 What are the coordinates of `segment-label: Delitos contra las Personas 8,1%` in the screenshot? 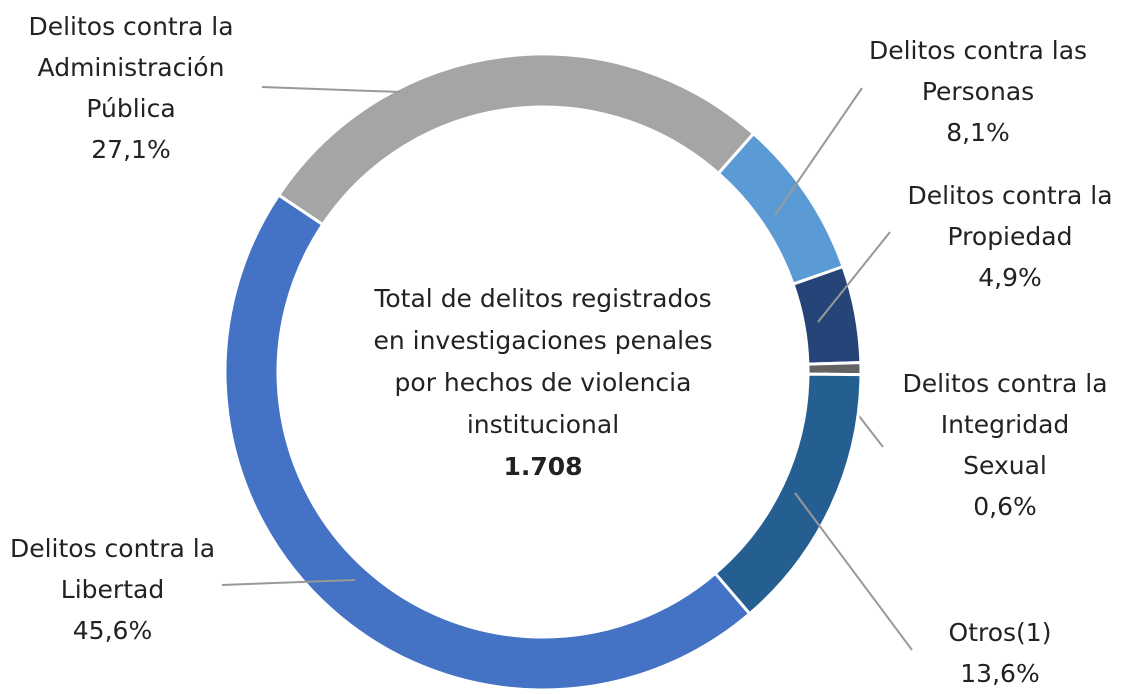 It's located at (978, 91).